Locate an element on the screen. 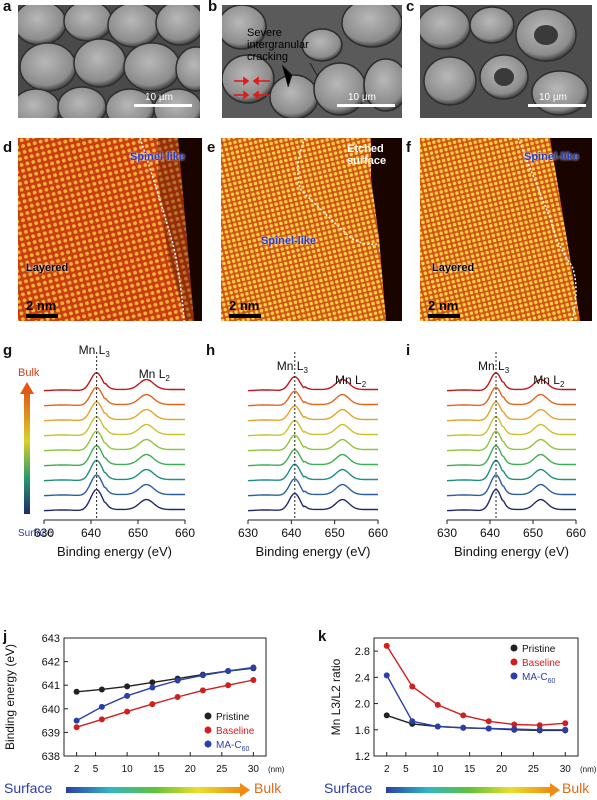  panel-label-g: g is located at coordinates (8, 350).